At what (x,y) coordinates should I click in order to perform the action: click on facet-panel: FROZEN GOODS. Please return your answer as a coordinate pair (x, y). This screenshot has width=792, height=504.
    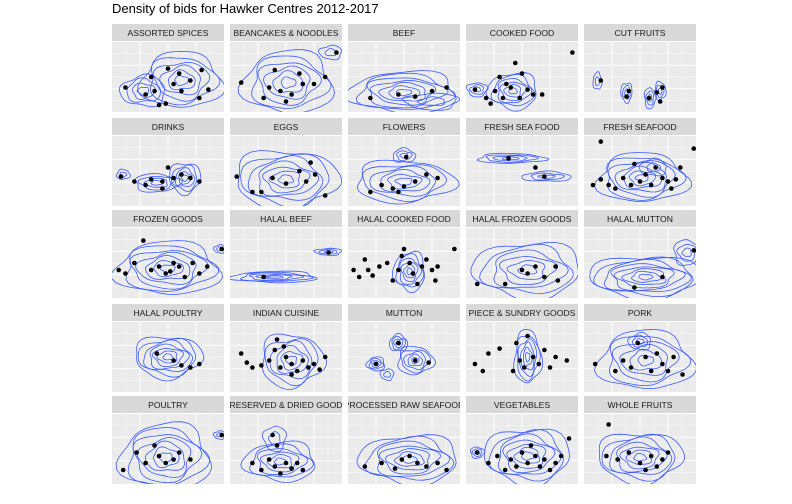
    Looking at the image, I should click on (168, 254).